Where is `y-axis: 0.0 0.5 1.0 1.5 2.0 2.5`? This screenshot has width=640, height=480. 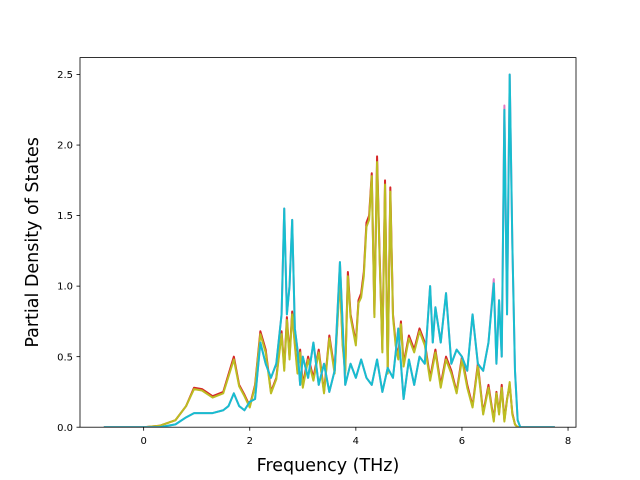 y-axis: 0.0 0.5 1.0 1.5 2.0 2.5 is located at coordinates (68, 252).